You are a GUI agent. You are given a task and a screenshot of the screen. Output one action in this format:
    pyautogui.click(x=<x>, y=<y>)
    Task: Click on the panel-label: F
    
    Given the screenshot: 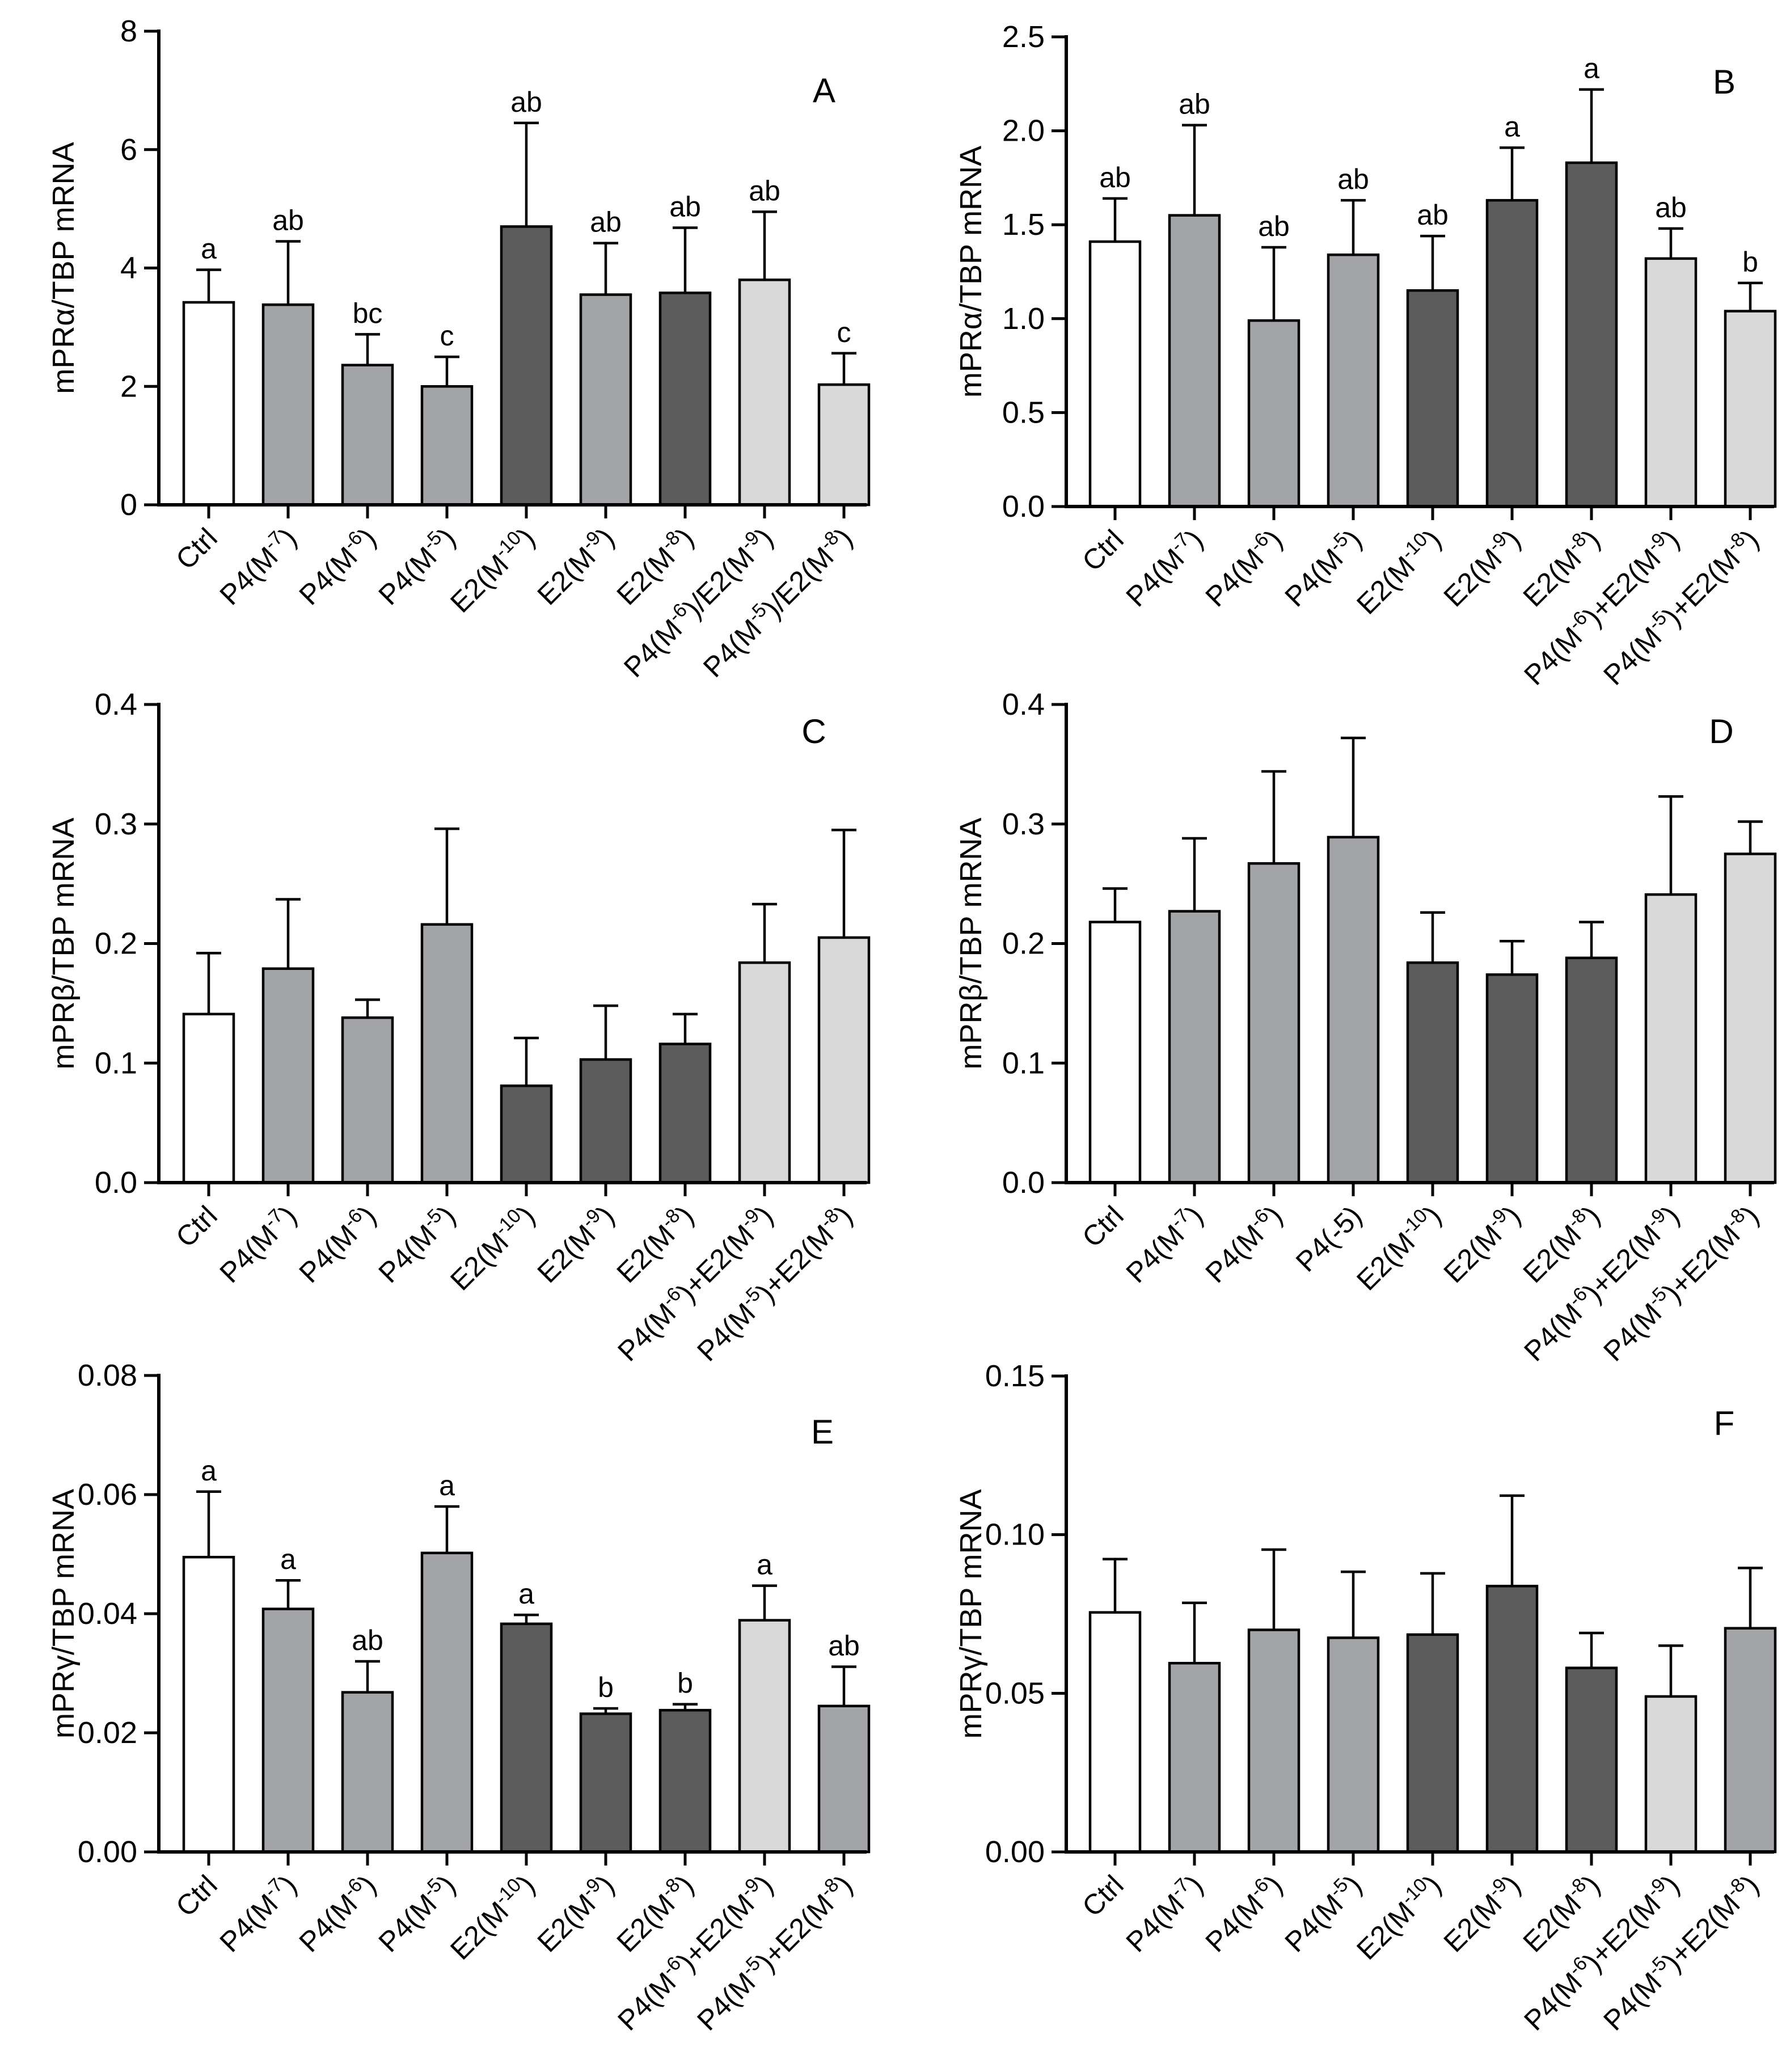 What is the action you would take?
    pyautogui.click(x=1724, y=1423)
    